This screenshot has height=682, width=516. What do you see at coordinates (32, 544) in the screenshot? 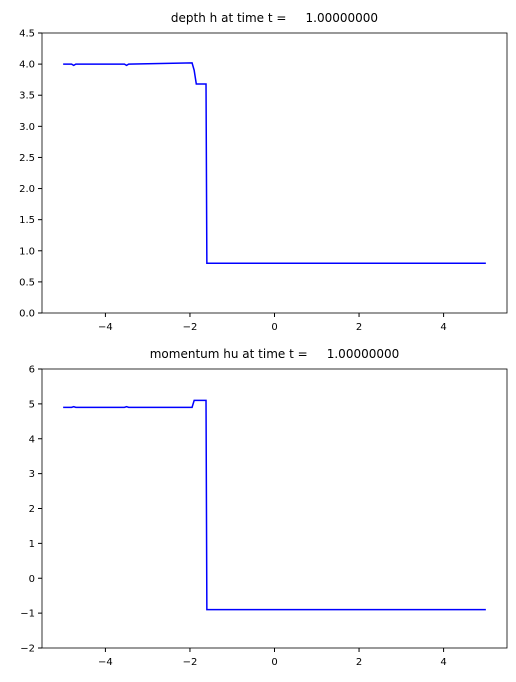
I see `y-tick-label: 1` at bounding box center [32, 544].